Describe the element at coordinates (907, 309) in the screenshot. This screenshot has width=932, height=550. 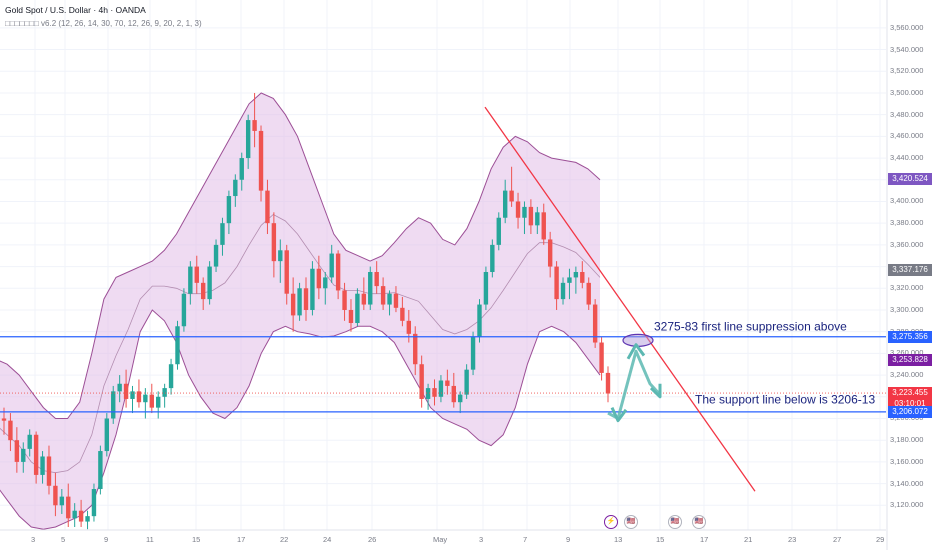
I see `price-tick-label: 3,300.000` at that location.